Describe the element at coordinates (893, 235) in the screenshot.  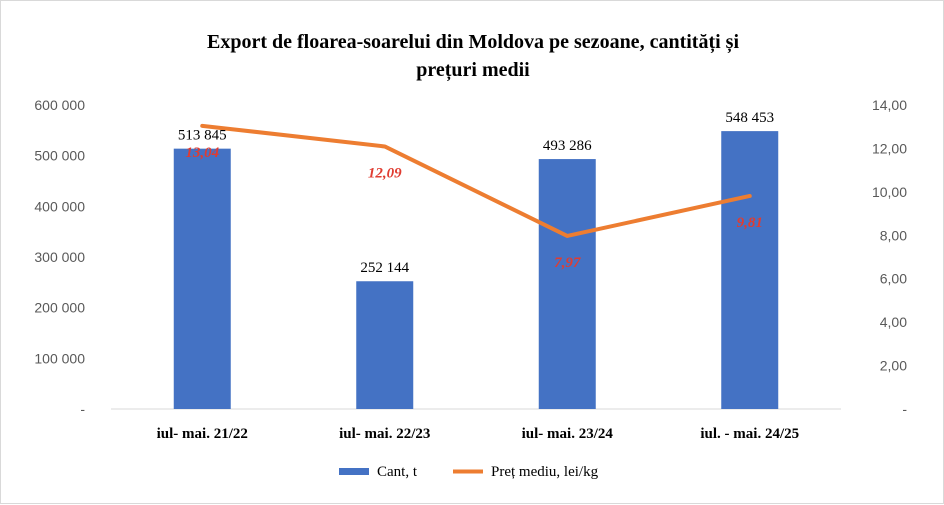
I see `right-axis-tick-label: 8,00` at that location.